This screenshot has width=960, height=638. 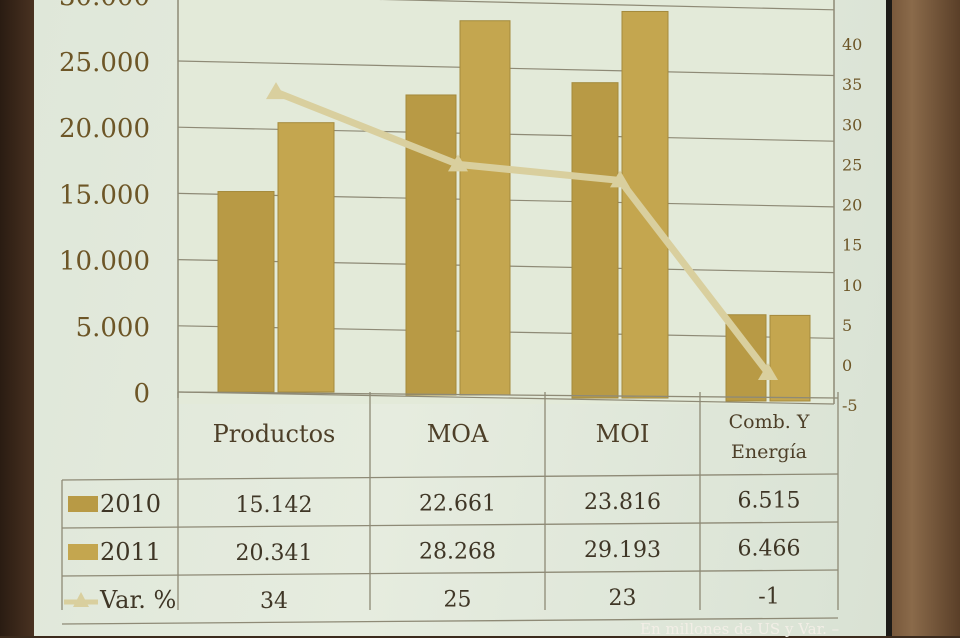 What do you see at coordinates (104, 262) in the screenshot?
I see `left-tick-label: 10.000` at bounding box center [104, 262].